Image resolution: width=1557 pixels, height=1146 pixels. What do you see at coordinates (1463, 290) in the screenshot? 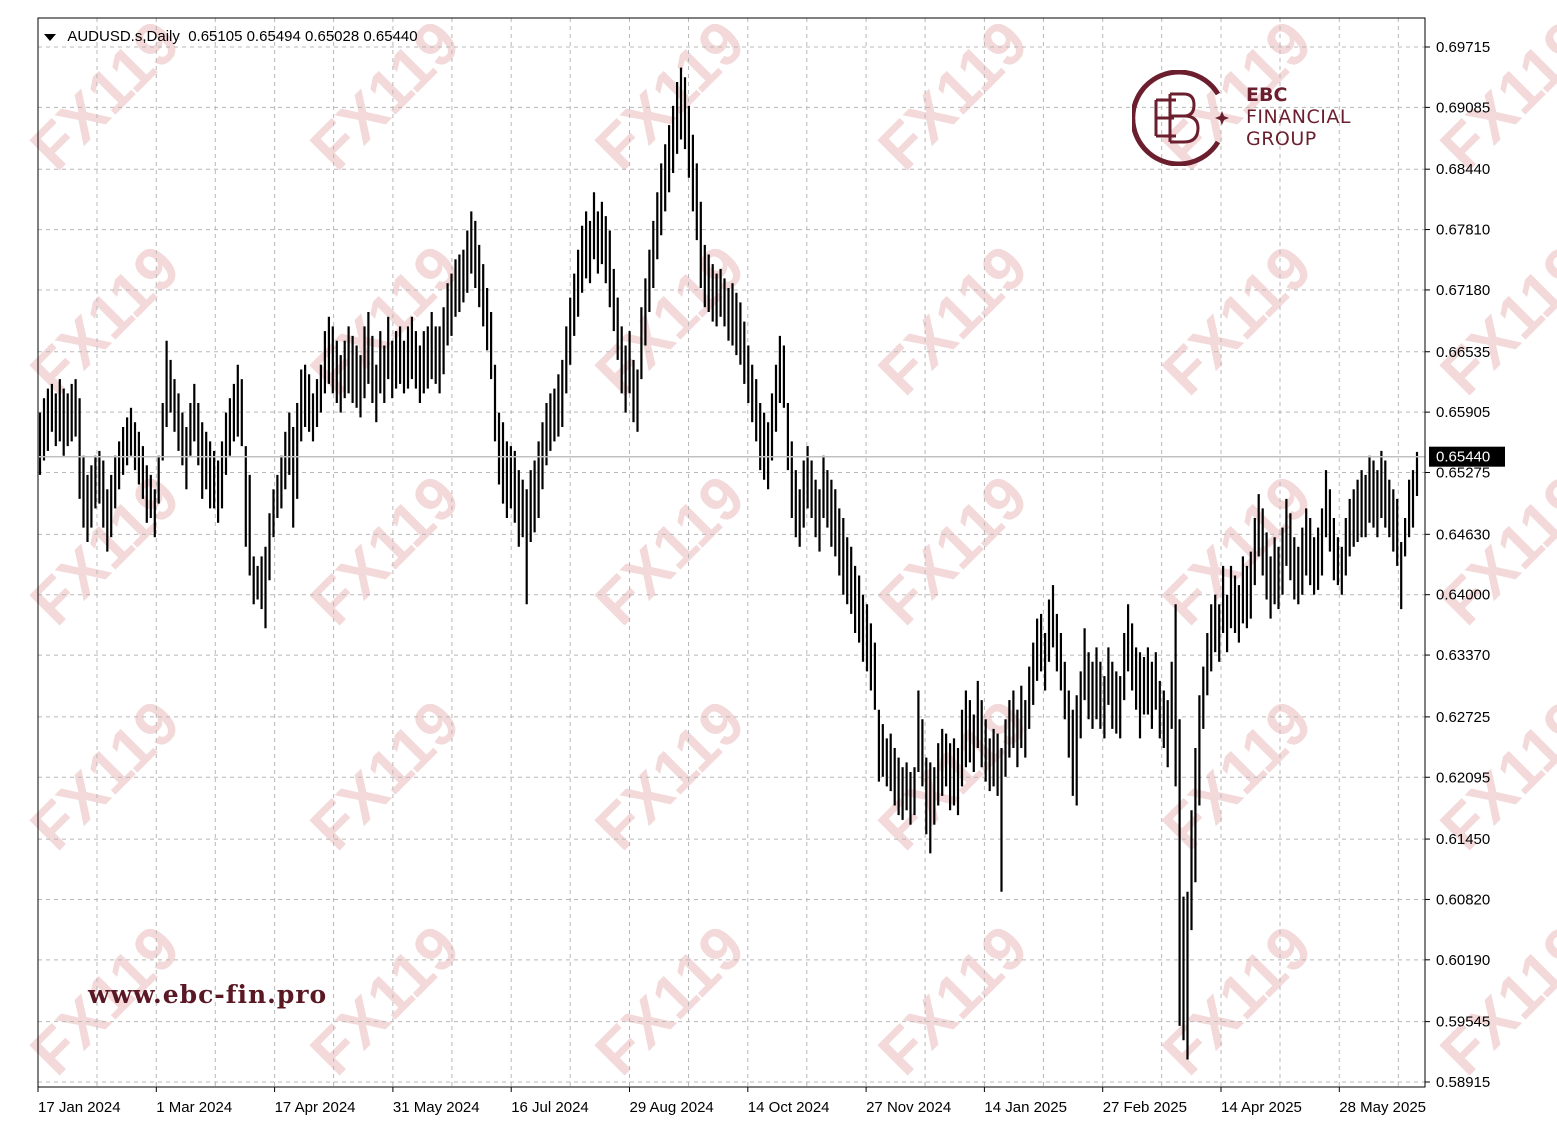
I see `y-tick-label: 0.67180` at bounding box center [1463, 290].